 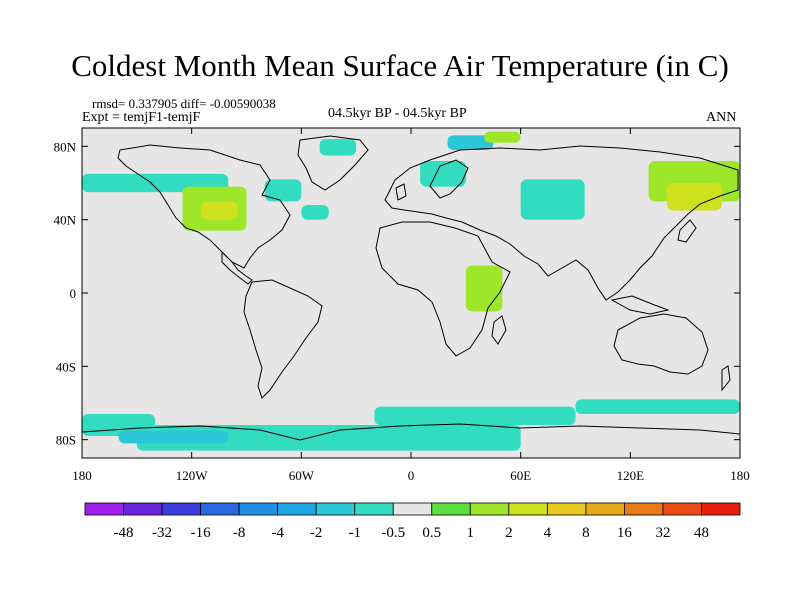 What do you see at coordinates (661, 344) in the screenshot?
I see `coastline-australia` at bounding box center [661, 344].